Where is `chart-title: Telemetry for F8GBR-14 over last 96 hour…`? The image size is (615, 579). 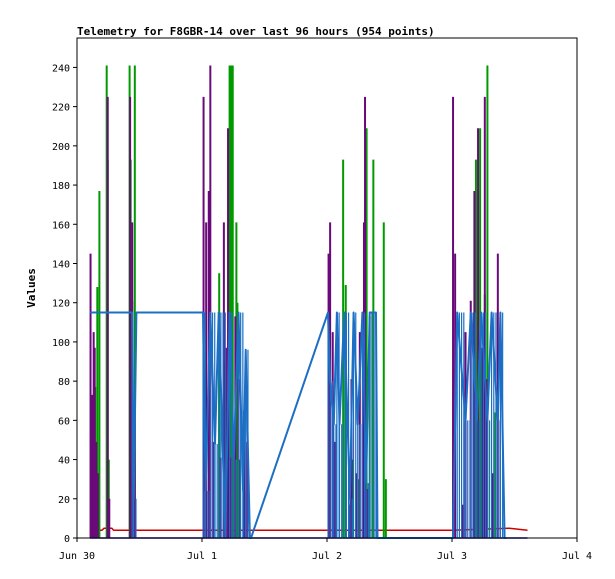 chart-title: Telemetry for F8GBR-14 over last 96 hour… is located at coordinates (256, 31).